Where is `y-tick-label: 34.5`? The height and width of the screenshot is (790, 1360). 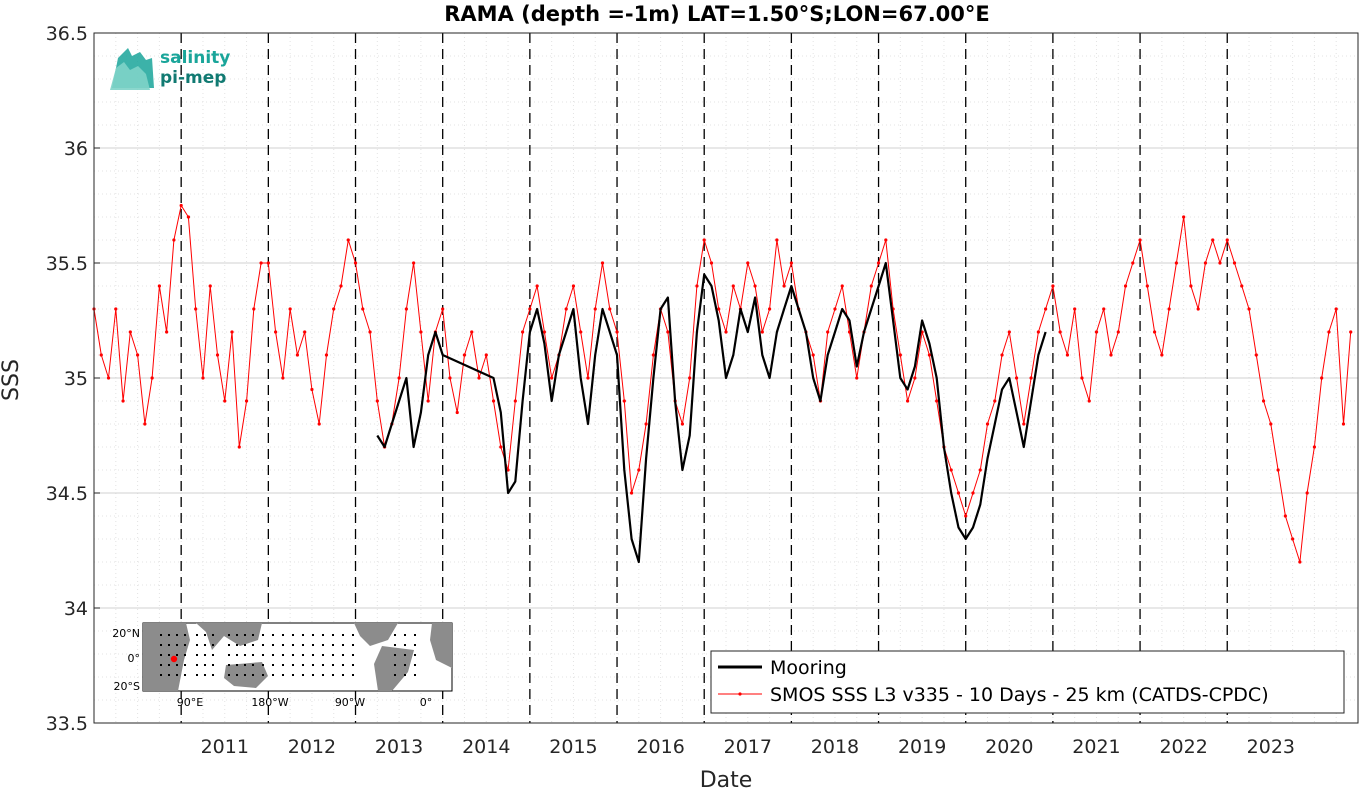 y-tick-label: 34.5 is located at coordinates (67, 494).